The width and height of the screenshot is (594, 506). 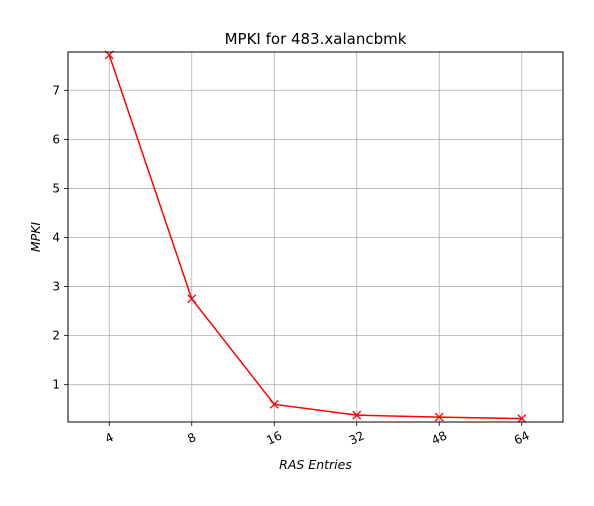 I want to click on y-tick-label: 6, so click(x=56, y=139).